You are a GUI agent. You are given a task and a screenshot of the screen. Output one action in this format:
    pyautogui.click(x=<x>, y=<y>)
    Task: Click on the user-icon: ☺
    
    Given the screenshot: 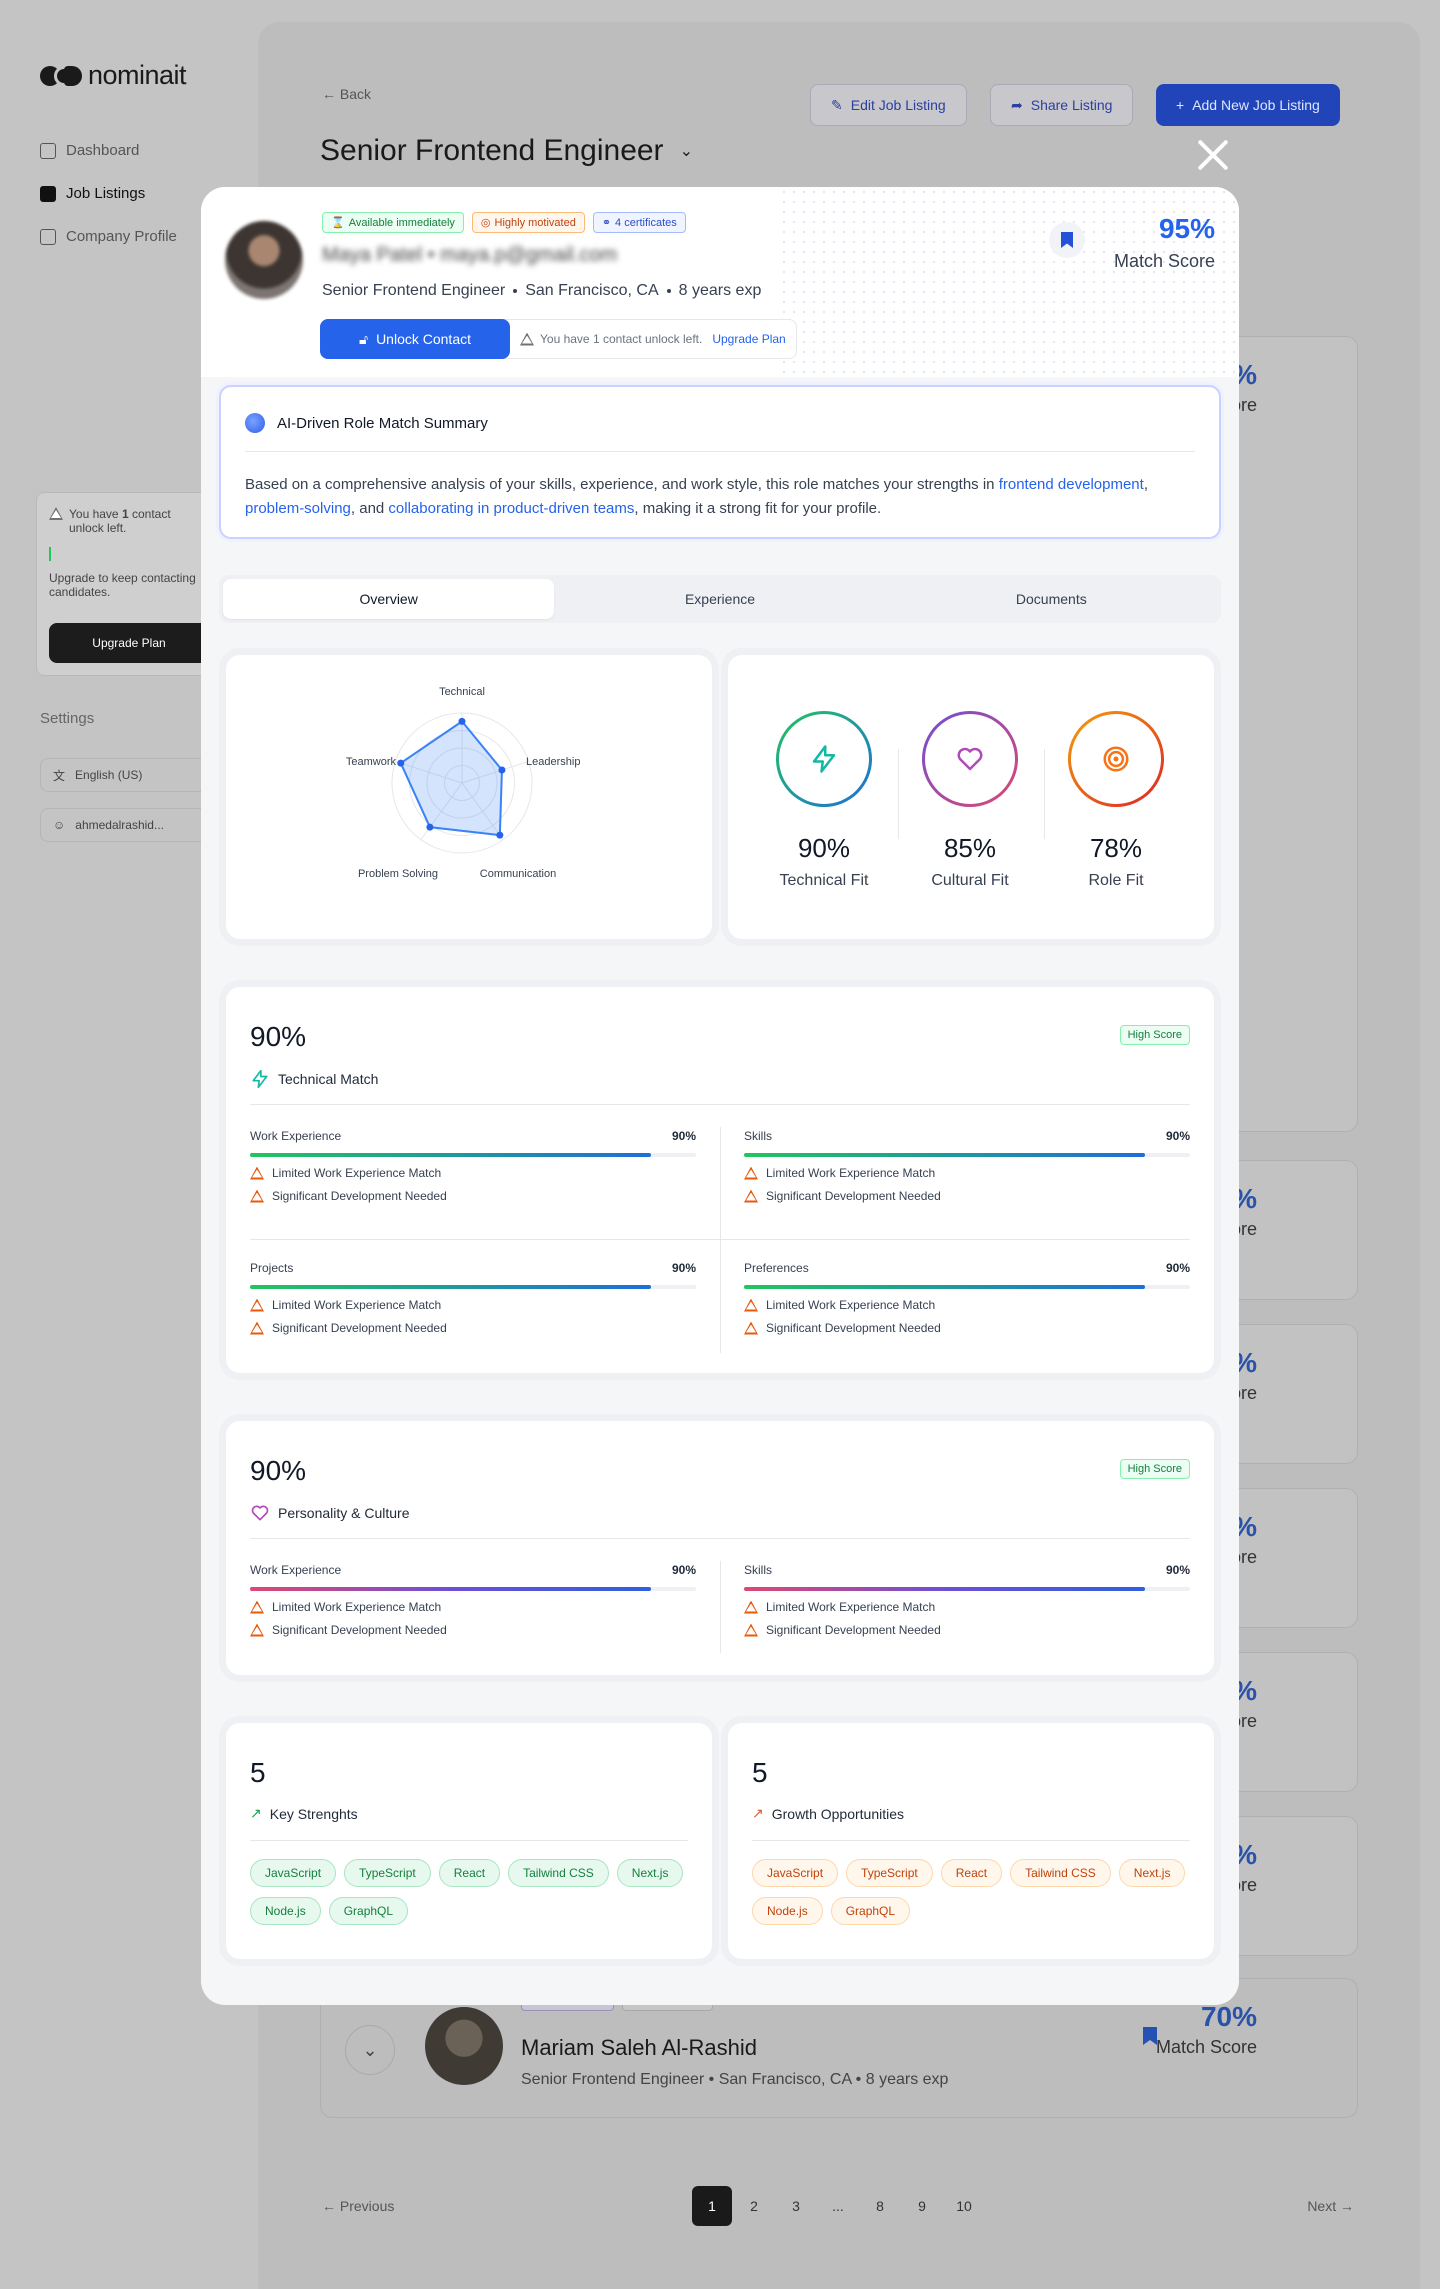 What is the action you would take?
    pyautogui.click(x=59, y=825)
    